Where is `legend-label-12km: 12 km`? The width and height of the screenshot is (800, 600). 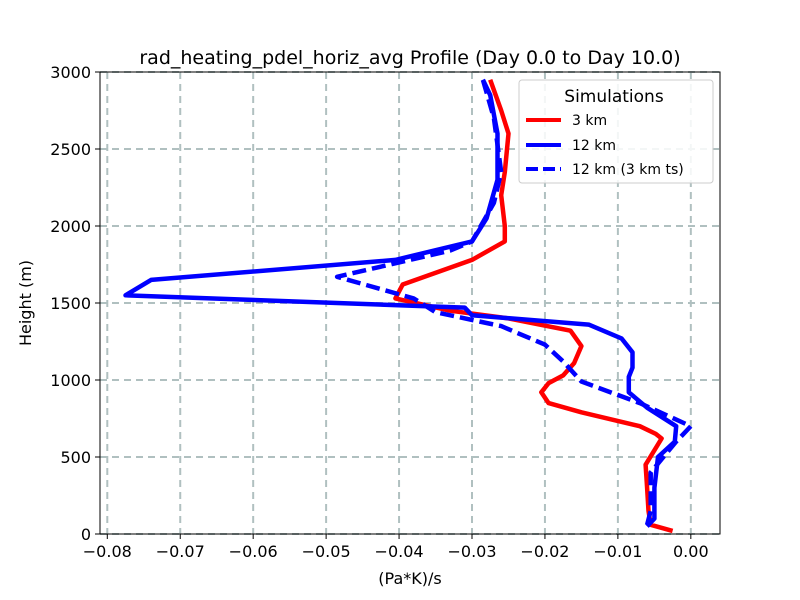 legend-label-12km: 12 km is located at coordinates (594, 146).